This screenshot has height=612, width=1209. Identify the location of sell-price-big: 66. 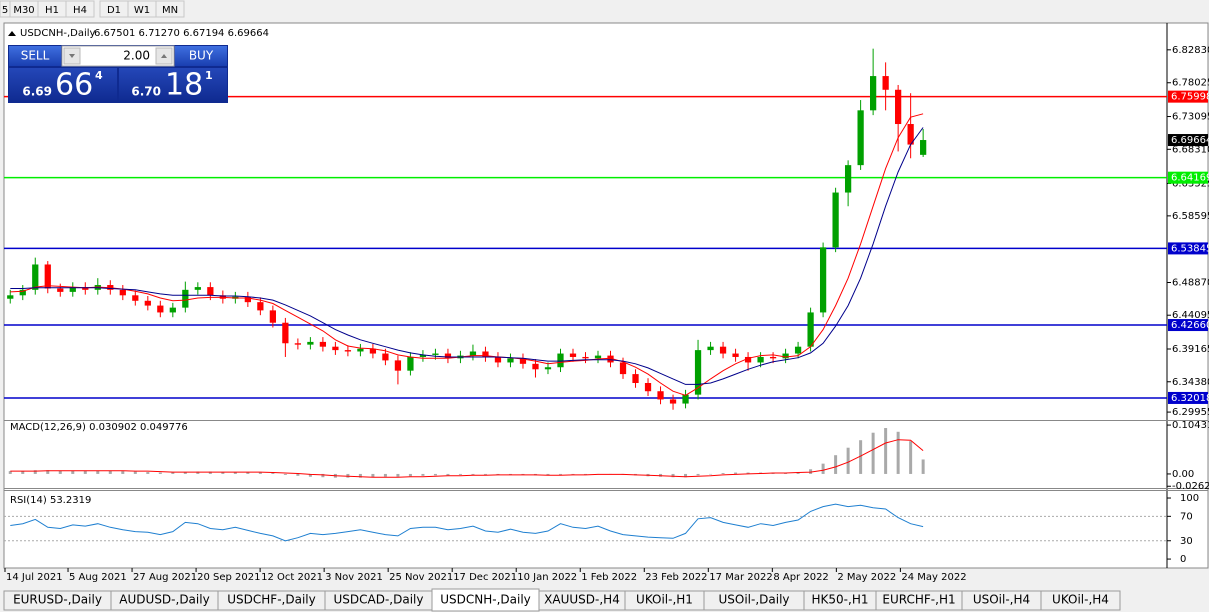
(74, 85).